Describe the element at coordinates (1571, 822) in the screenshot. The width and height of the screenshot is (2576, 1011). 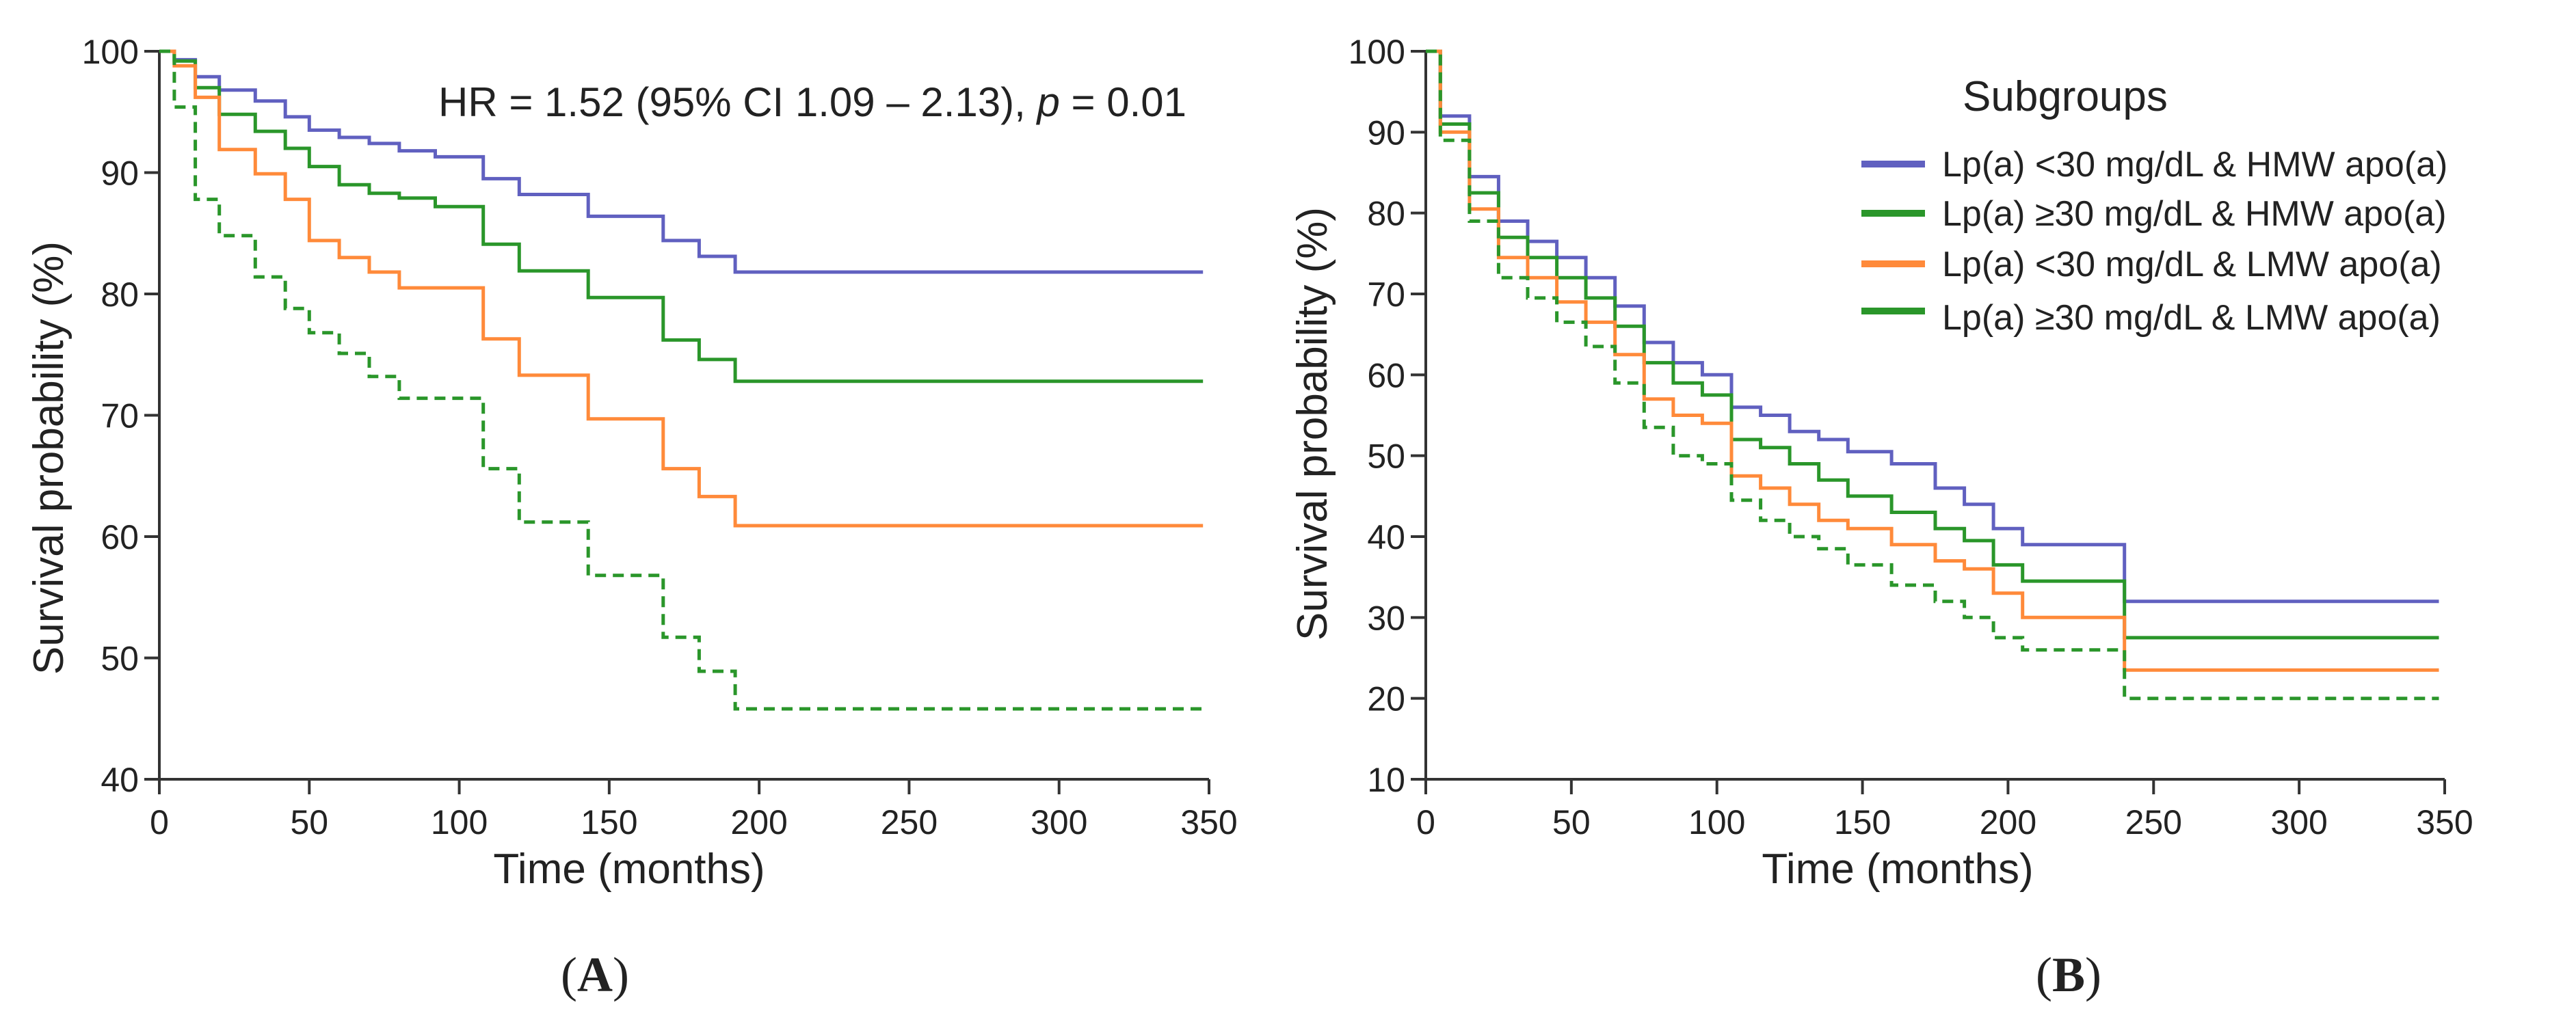
I see `panel-b-x-tick-label: 50` at that location.